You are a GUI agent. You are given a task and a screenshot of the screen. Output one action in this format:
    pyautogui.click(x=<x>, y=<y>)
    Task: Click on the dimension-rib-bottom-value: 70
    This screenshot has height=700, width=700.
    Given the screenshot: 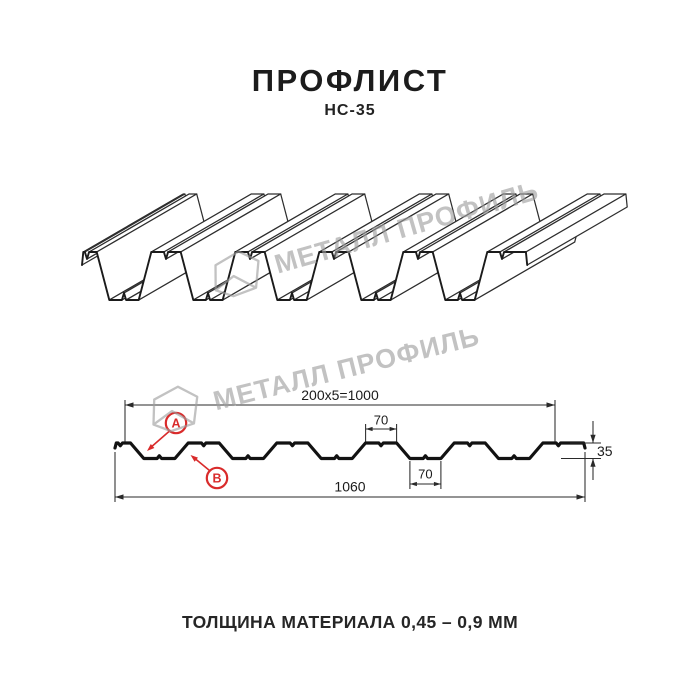 What is the action you would take?
    pyautogui.click(x=425, y=474)
    